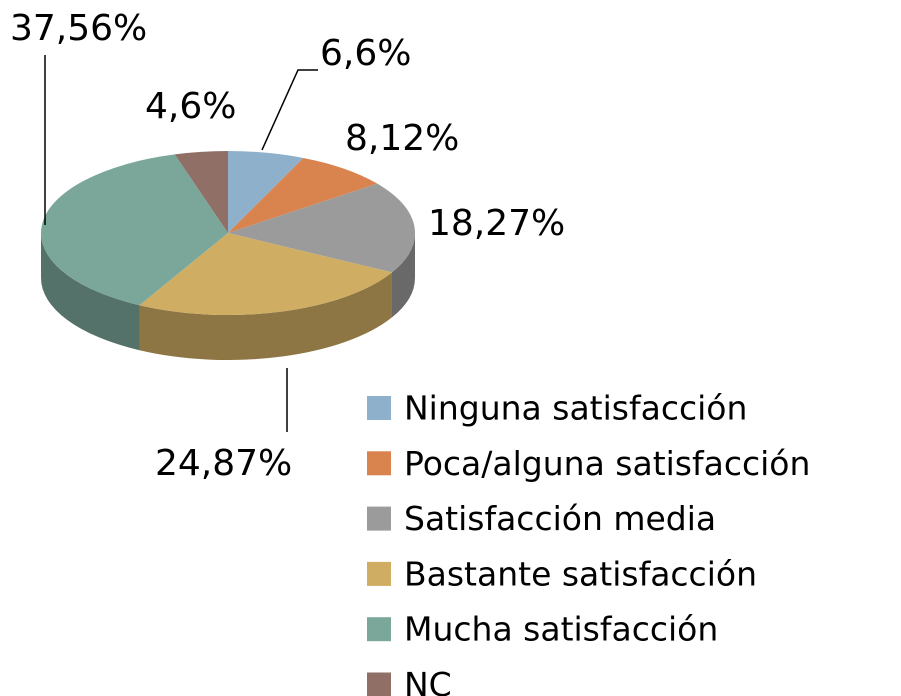 The width and height of the screenshot is (901, 696). I want to click on legend-label: Satisfacción media, so click(560, 518).